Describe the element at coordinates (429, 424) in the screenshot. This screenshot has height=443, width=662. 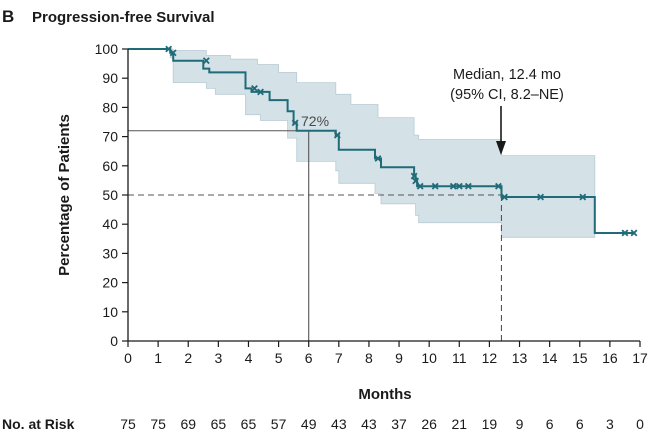
I see `risk-value: 26` at that location.